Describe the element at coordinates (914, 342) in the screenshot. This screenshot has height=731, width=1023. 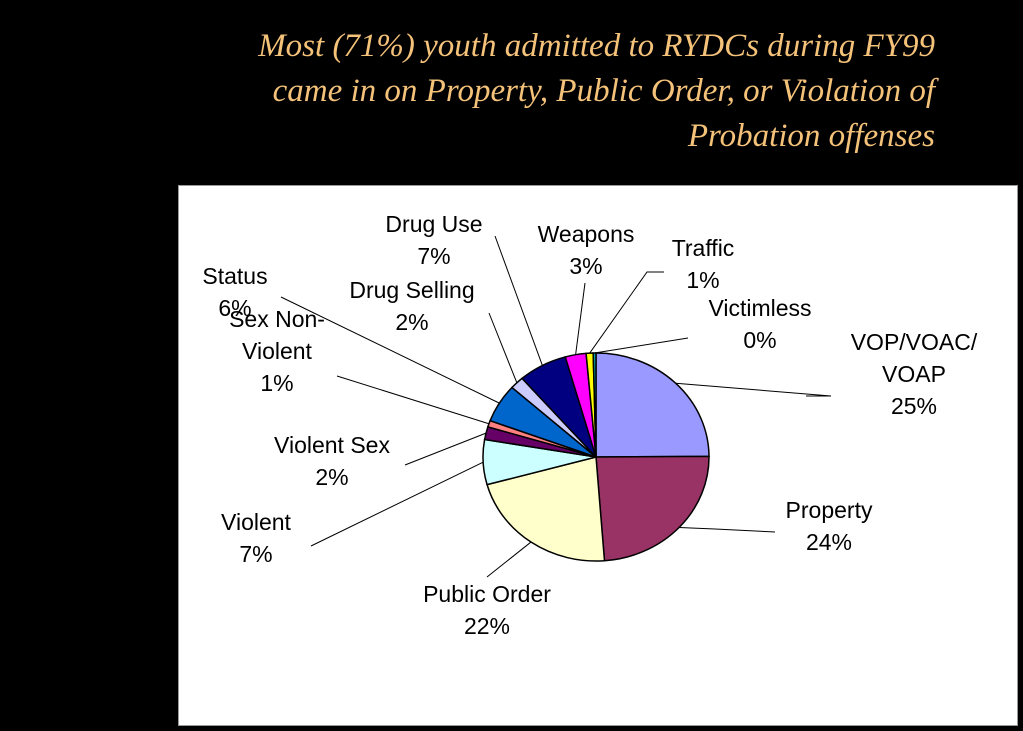
I see `slice-category-label: VOP/VOAC/` at that location.